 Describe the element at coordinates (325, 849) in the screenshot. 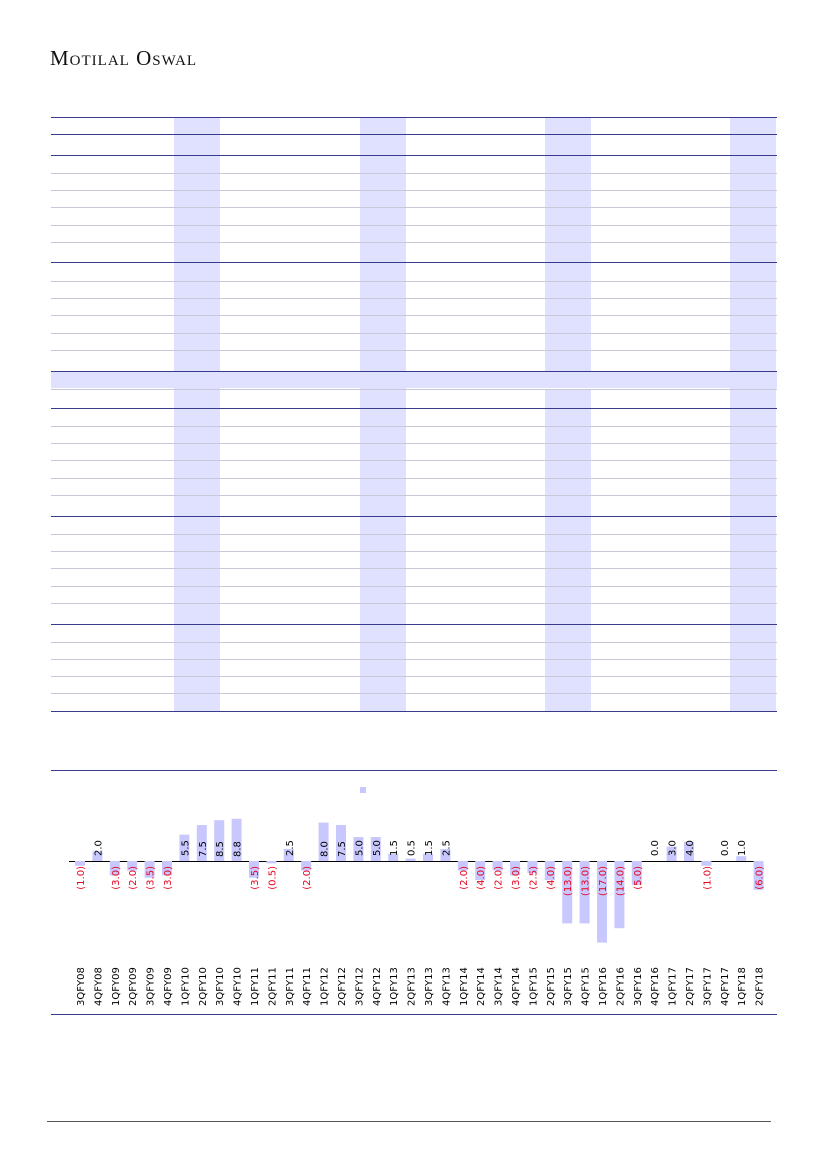

I see `bar-value-label: 8.0` at that location.